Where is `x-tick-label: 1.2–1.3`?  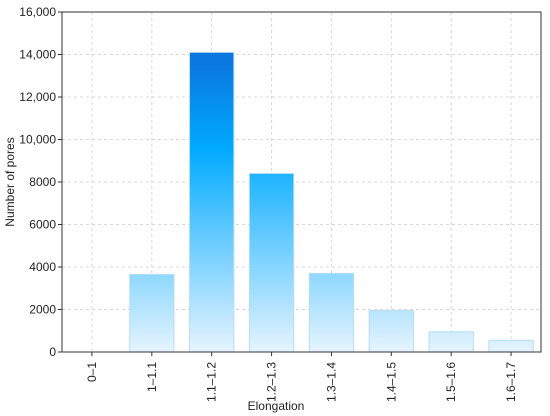
x-tick-label: 1.2–1.3 is located at coordinates (272, 382).